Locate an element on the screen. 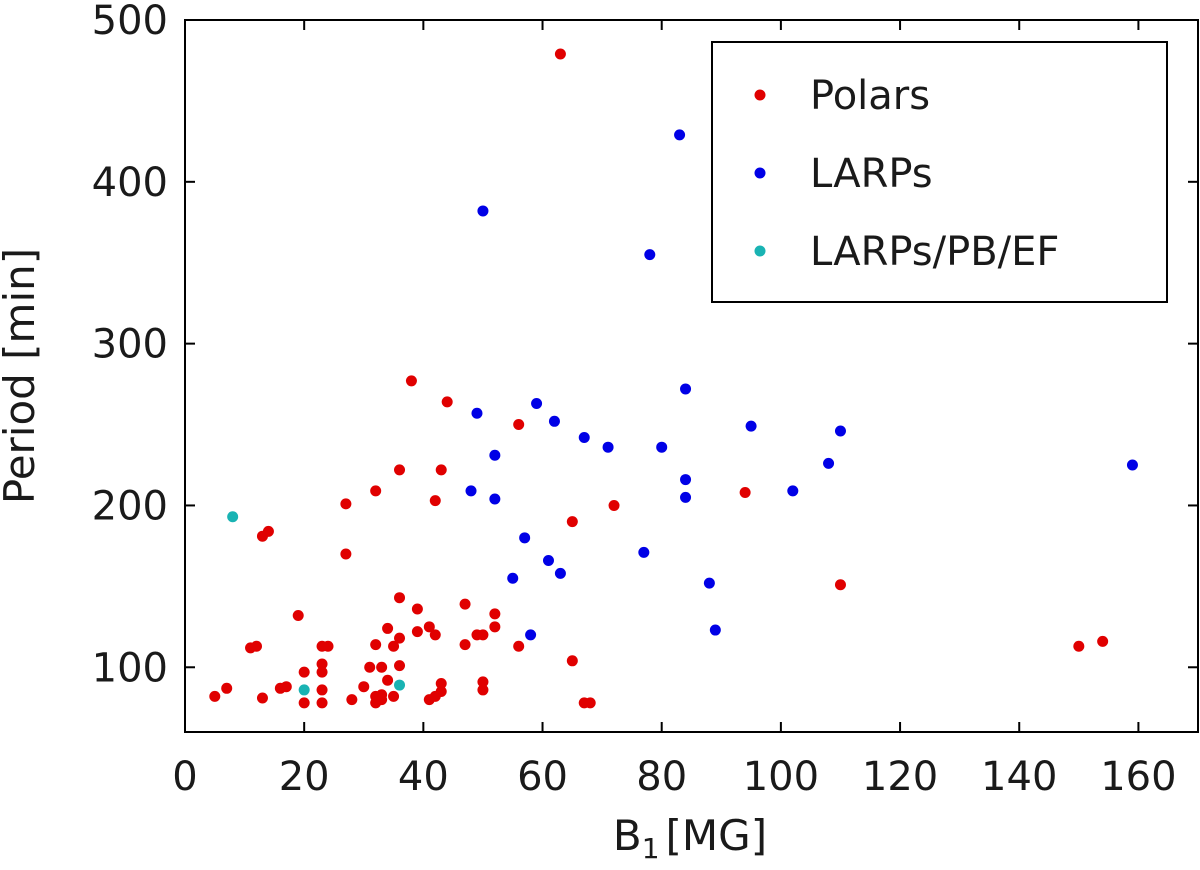 Image resolution: width=1200 pixels, height=870 pixels. x-tick-label: 60 is located at coordinates (542, 777).